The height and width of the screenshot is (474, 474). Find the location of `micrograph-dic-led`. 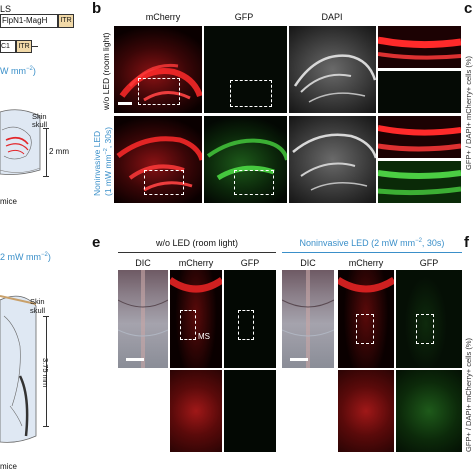

micrograph-dic-led is located at coordinates (308, 319).